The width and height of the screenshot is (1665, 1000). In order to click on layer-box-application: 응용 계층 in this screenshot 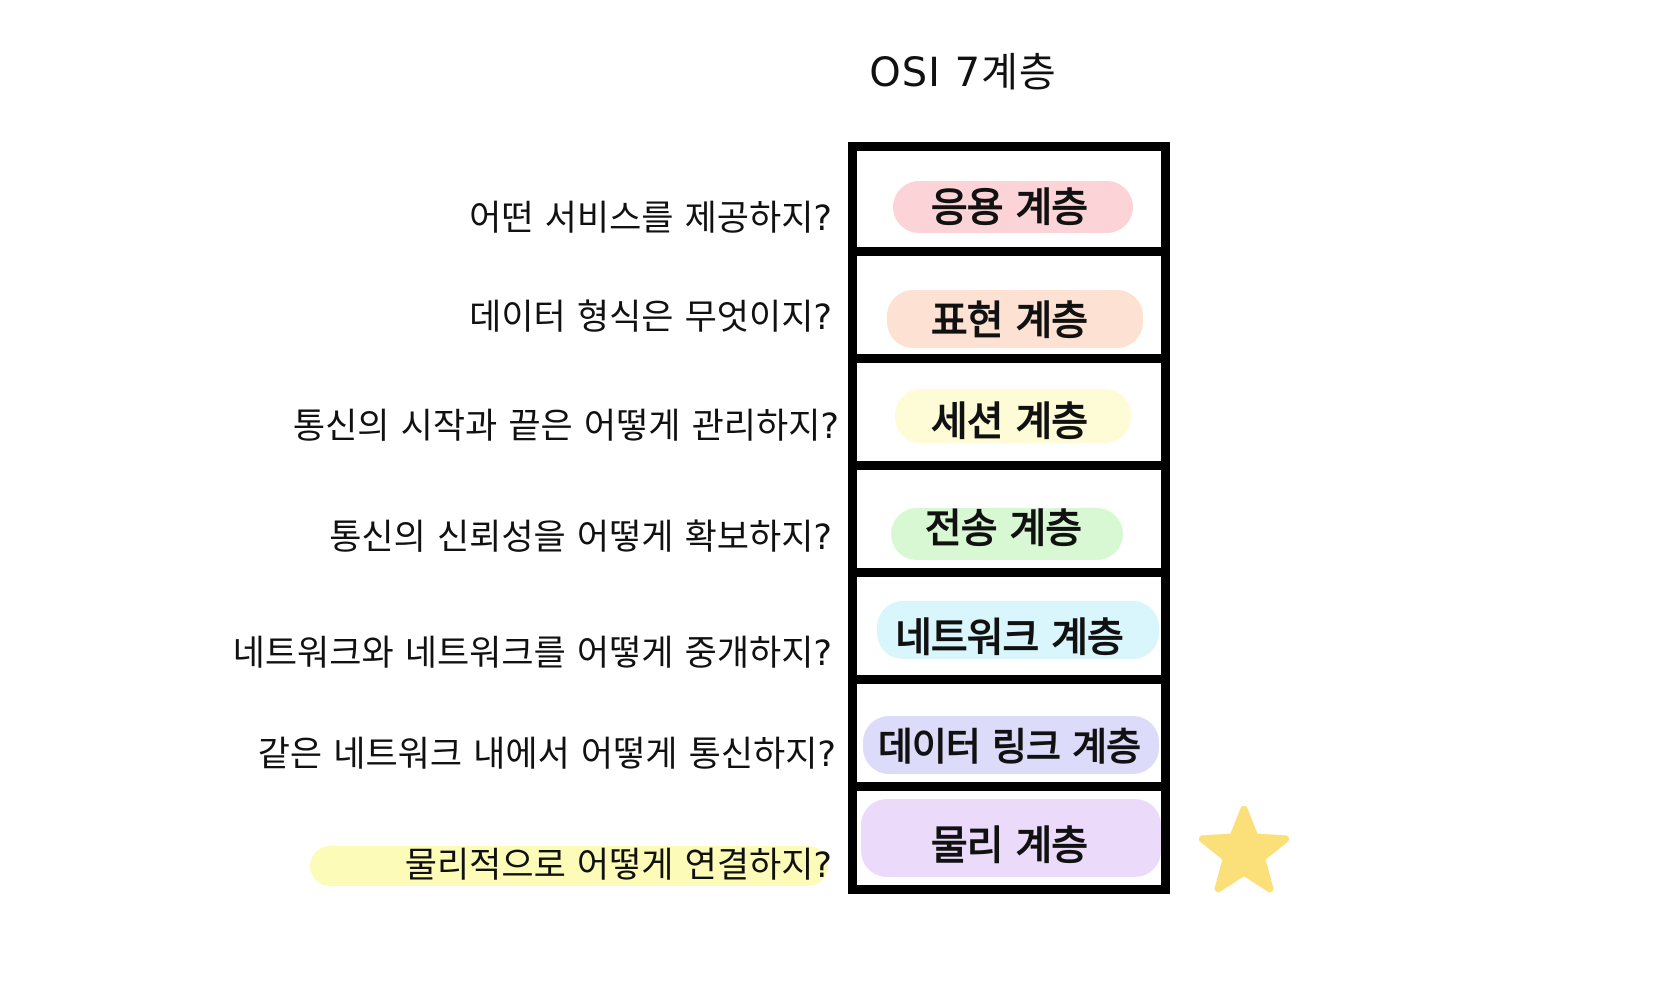, I will do `click(1009, 199)`.